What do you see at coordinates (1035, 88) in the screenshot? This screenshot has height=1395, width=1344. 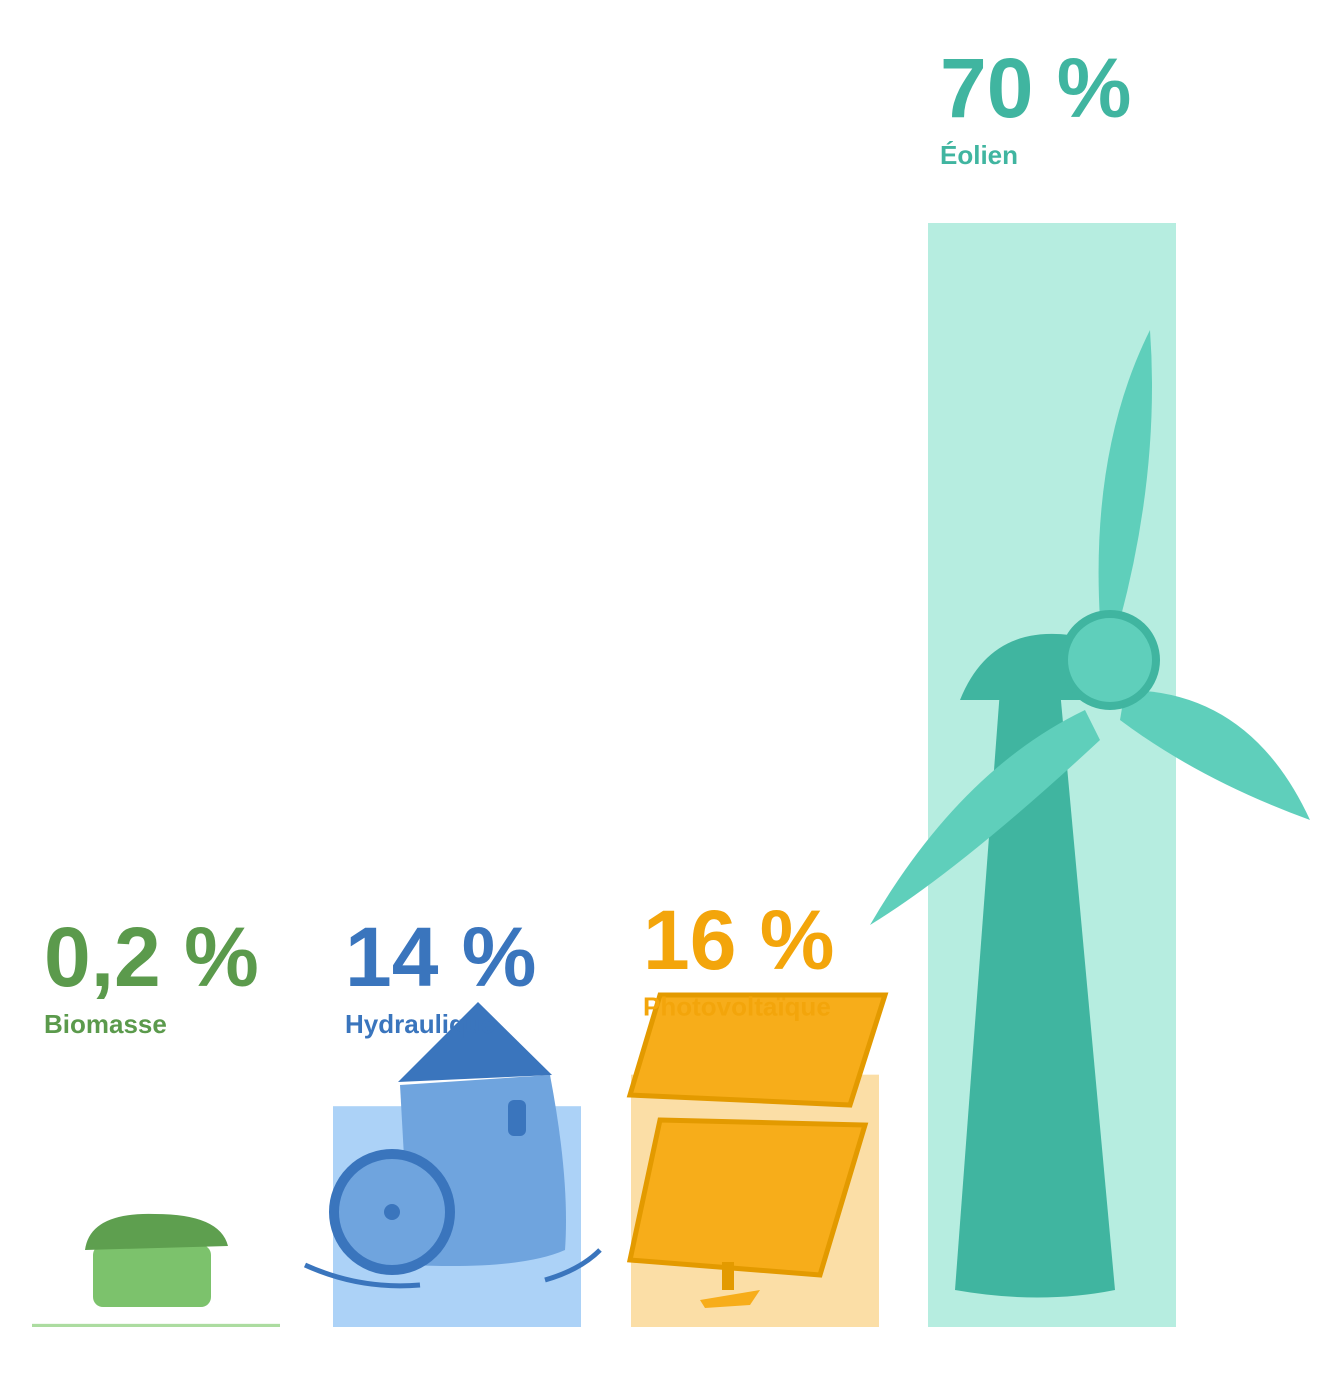 I see `value-label: 70 %` at bounding box center [1035, 88].